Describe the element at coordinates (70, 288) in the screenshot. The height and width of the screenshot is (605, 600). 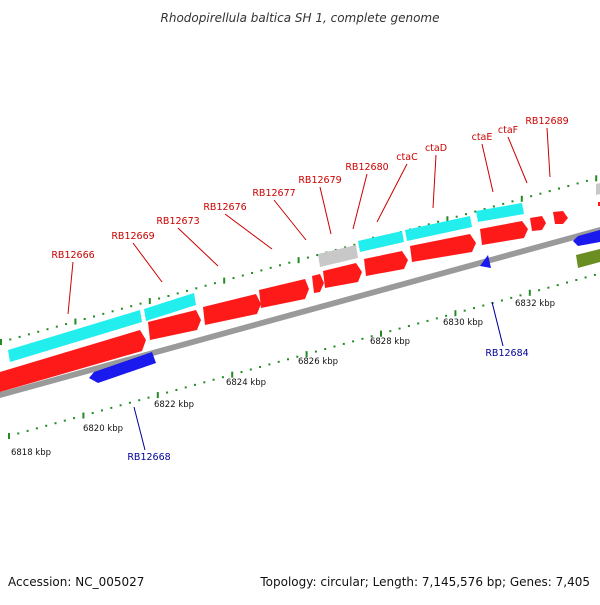
I see `label-rb12666-leader` at that location.